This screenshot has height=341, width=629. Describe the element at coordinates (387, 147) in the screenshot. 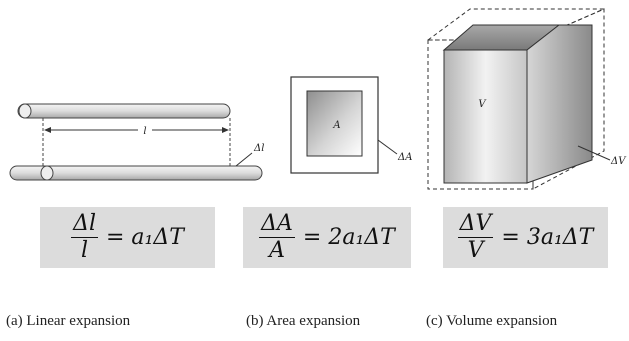

I see `delta-a-pointer` at that location.